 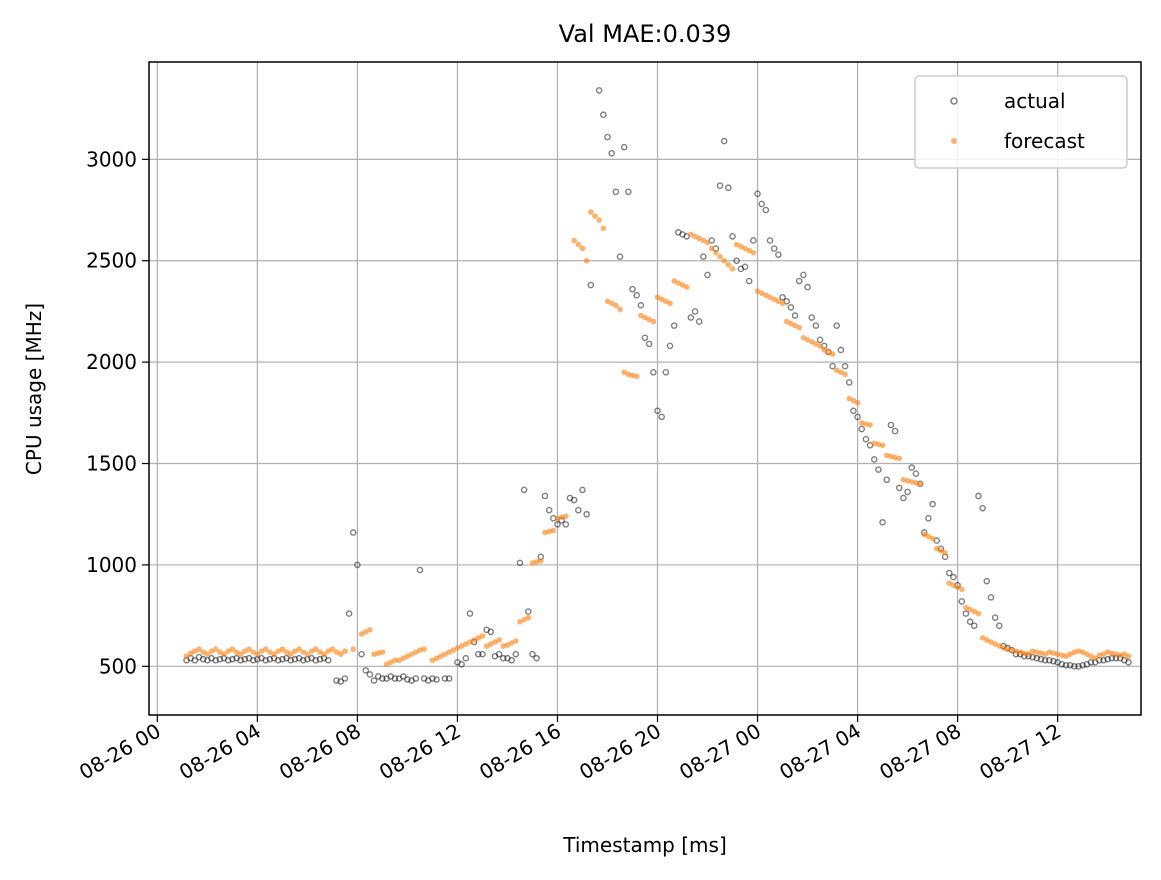 What do you see at coordinates (117, 412) in the screenshot?
I see `y-axis-ticks: 500 1000 1500 2000 2500 3000` at bounding box center [117, 412].